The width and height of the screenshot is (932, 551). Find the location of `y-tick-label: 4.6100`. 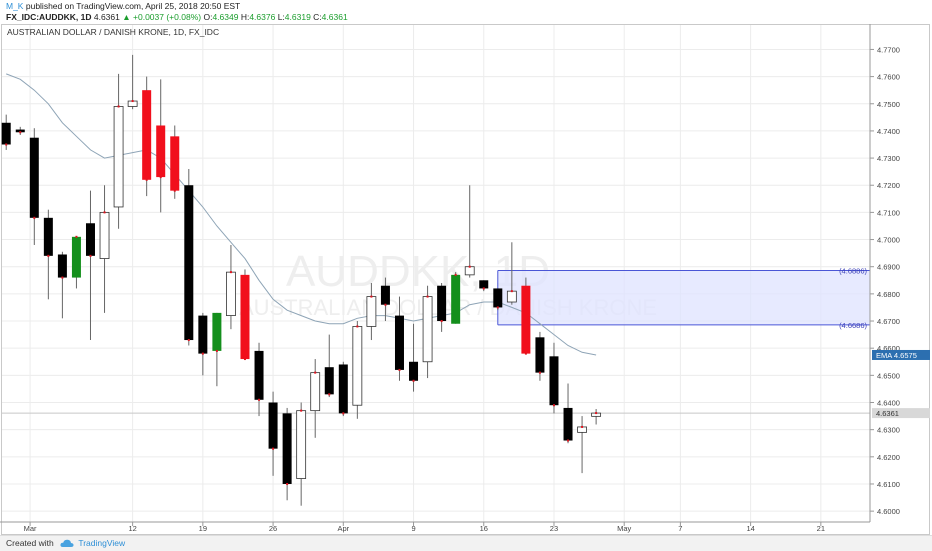

y-tick-label: 4.6100 is located at coordinates (888, 484).